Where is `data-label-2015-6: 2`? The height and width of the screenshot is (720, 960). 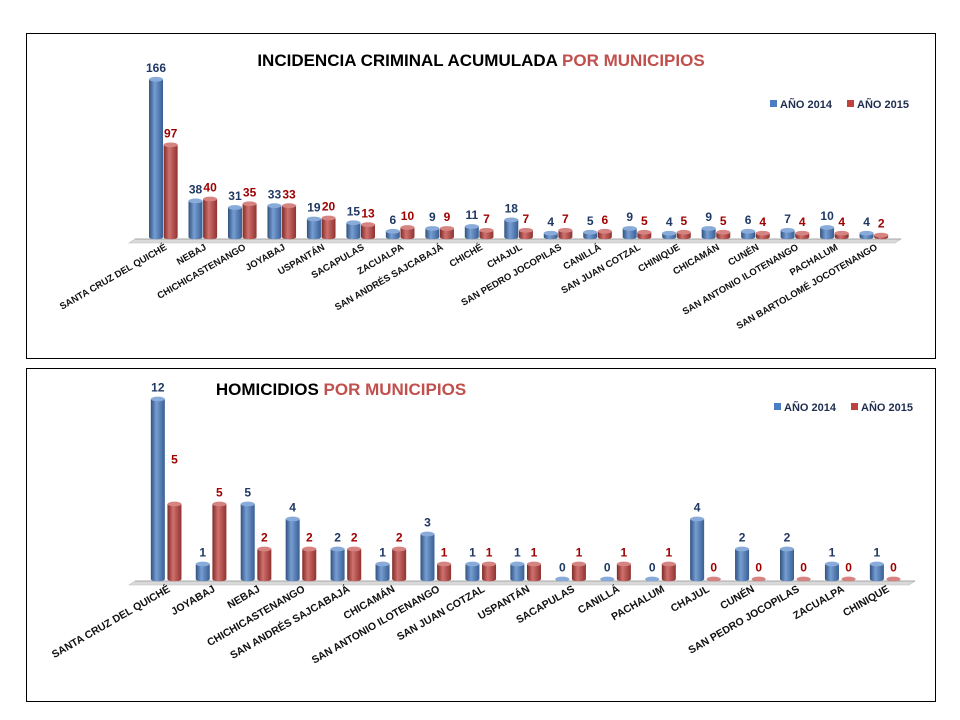 data-label-2015-6: 2 is located at coordinates (399, 538).